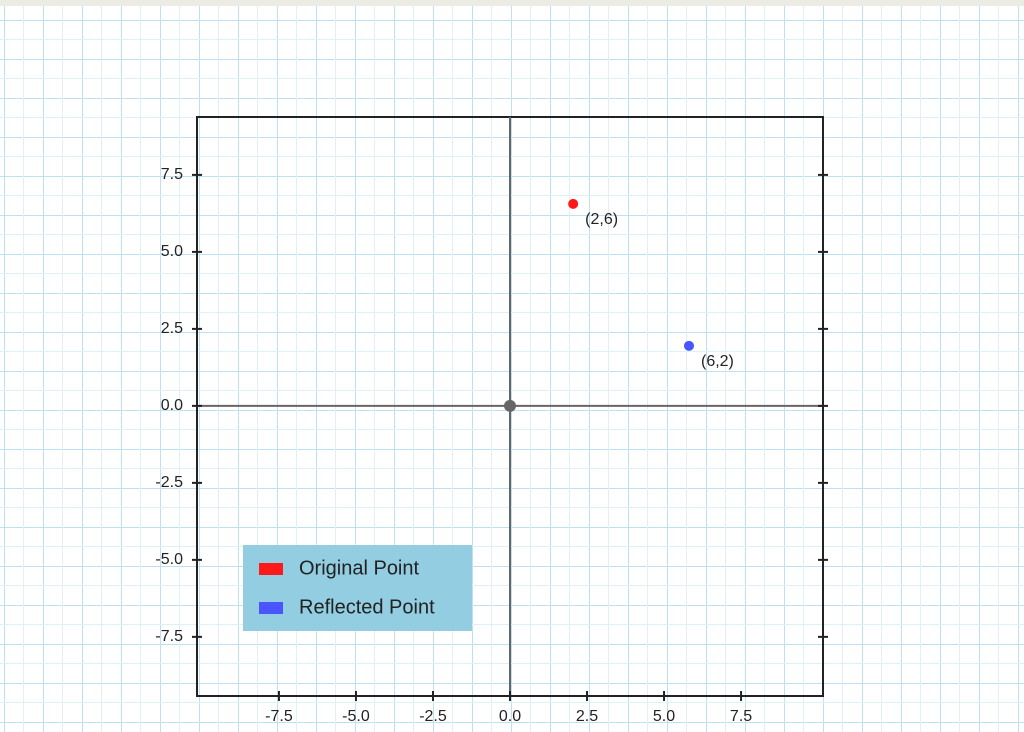  I want to click on legend-label: Original Point, so click(359, 568).